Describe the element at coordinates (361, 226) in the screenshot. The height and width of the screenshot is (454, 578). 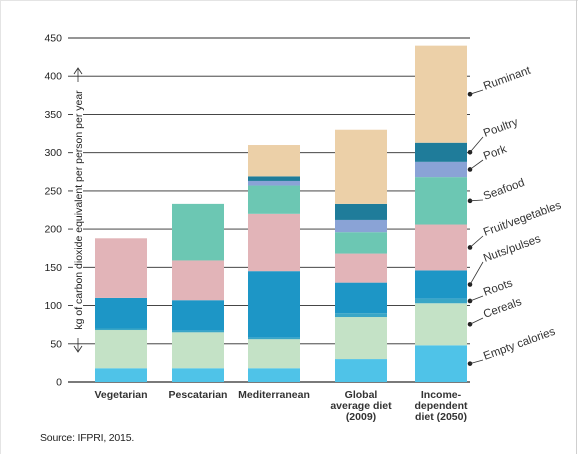
I see `bar-segment-4-pork` at that location.